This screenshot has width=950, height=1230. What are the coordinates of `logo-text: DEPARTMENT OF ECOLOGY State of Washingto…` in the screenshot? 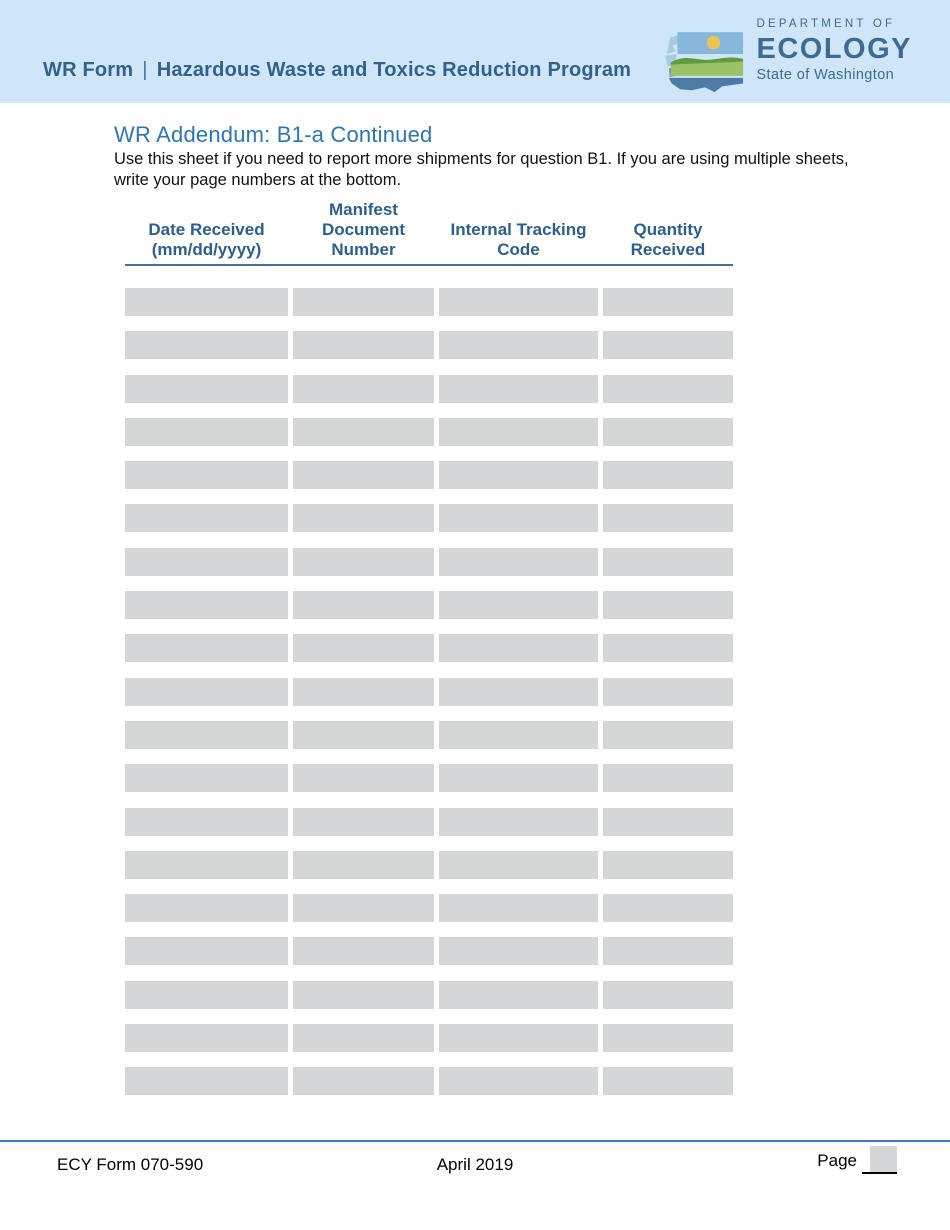 It's located at (834, 47).